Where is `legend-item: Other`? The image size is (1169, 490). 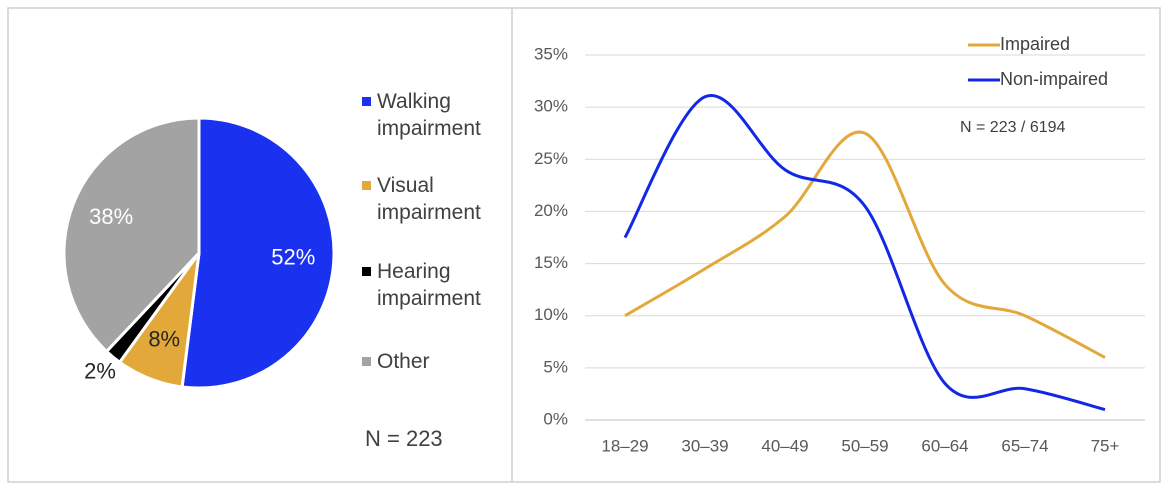
legend-item: Other is located at coordinates (432, 361).